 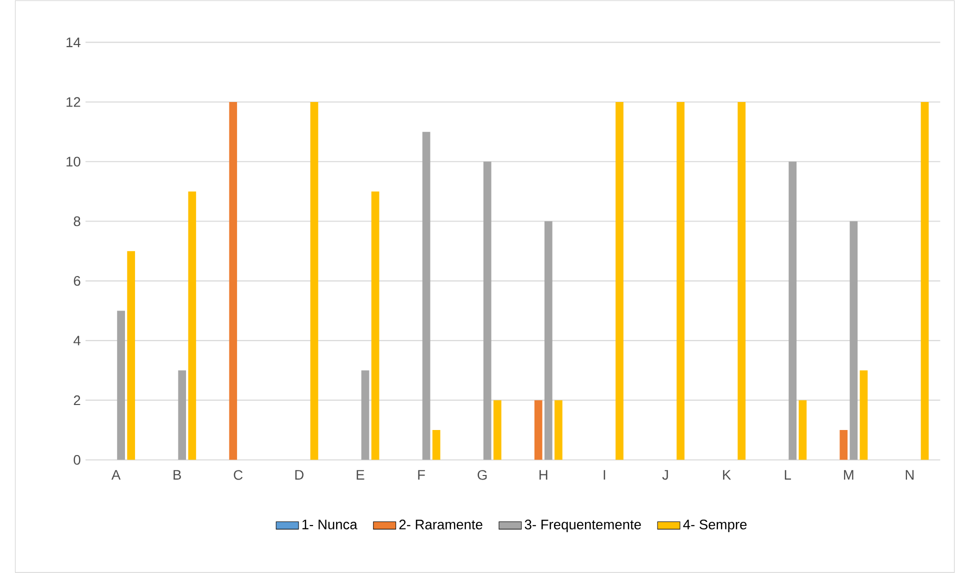 What do you see at coordinates (77, 459) in the screenshot?
I see `y-tick-label: 0` at bounding box center [77, 459].